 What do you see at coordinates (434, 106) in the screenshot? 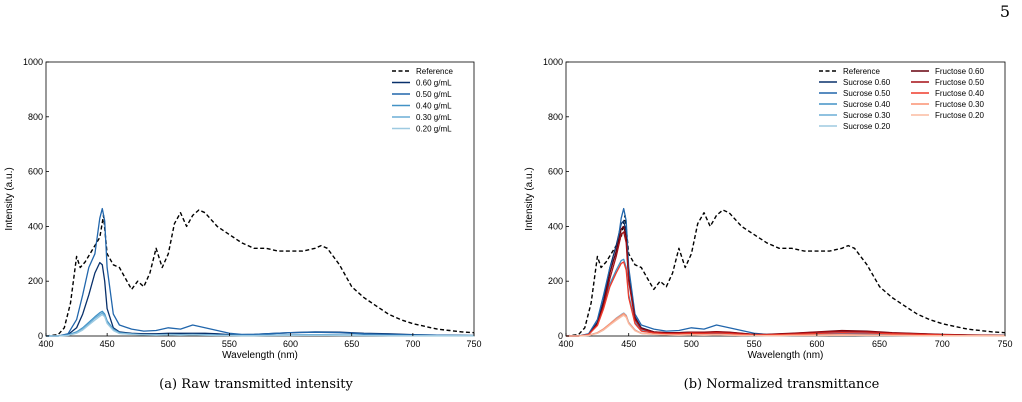
I see `legend-label: 0.40 g/mL` at bounding box center [434, 106].